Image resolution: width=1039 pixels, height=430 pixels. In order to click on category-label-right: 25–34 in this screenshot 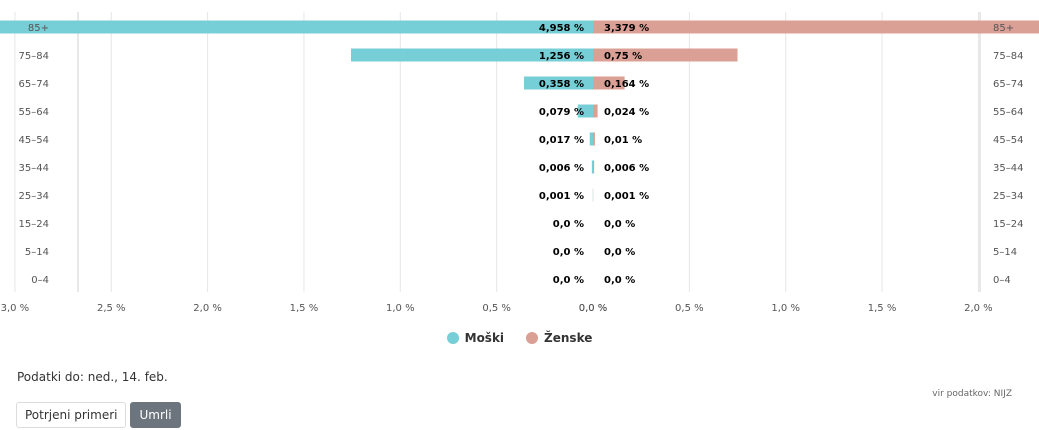, I will do `click(1008, 196)`.